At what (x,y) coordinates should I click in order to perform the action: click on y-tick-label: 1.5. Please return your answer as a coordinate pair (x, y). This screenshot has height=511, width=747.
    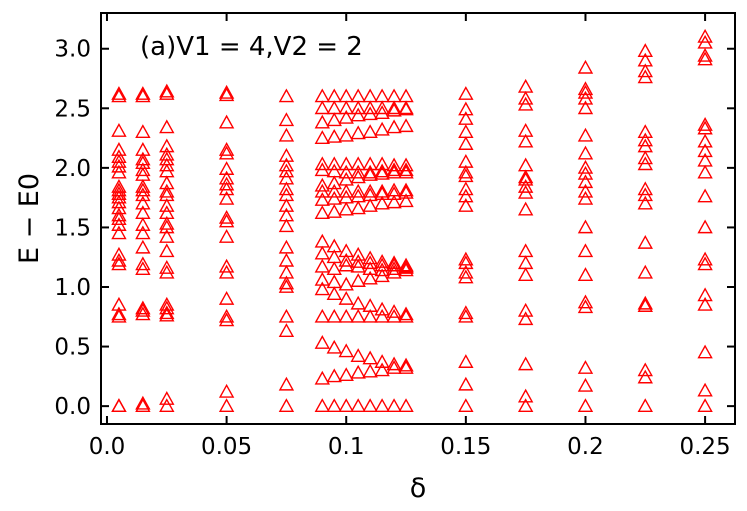
    Looking at the image, I should click on (72, 228).